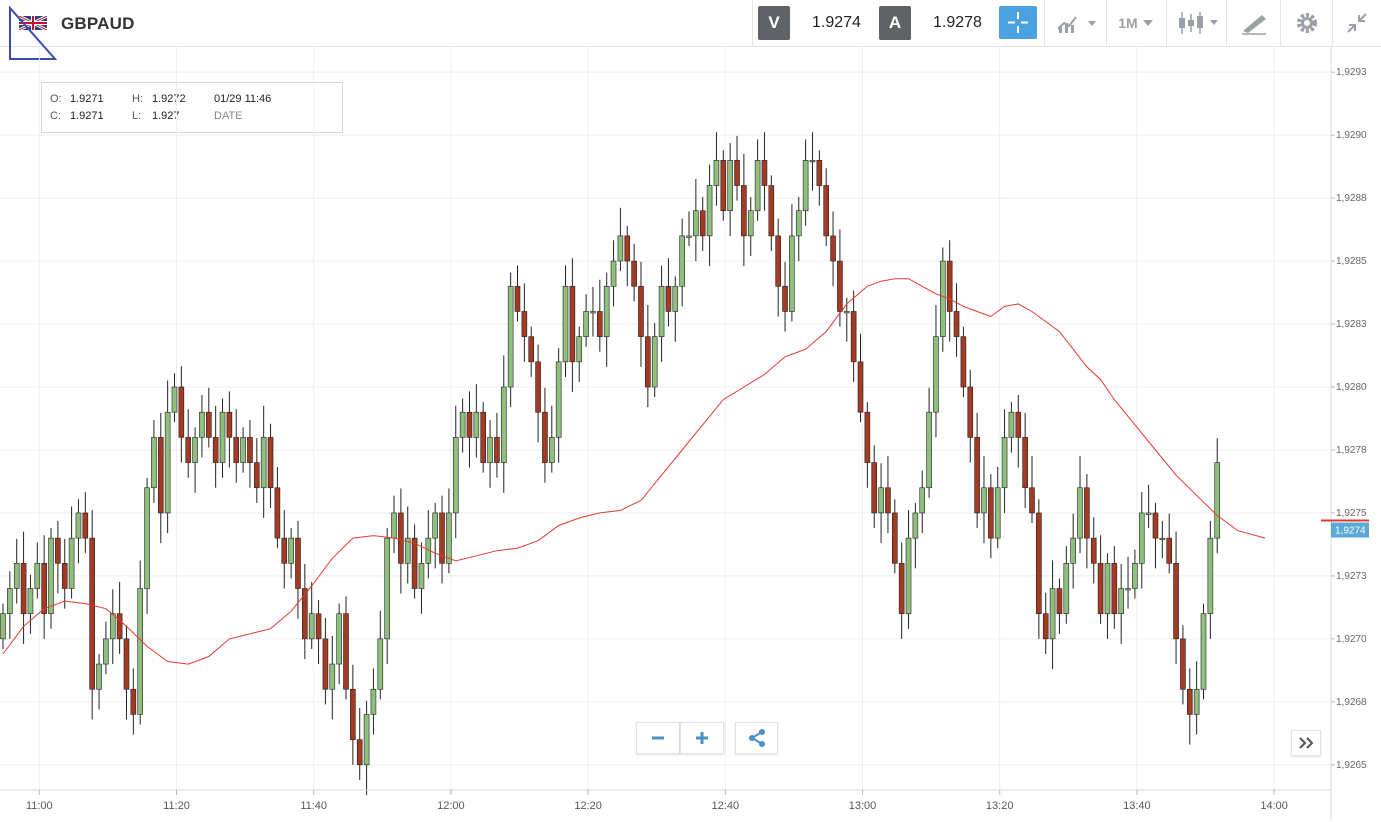 The image size is (1381, 822). Describe the element at coordinates (702, 738) in the screenshot. I see `zoom-in-button` at that location.